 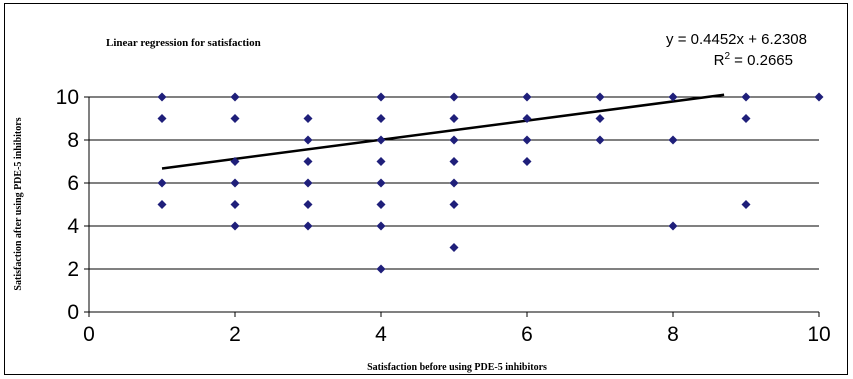 What do you see at coordinates (73, 140) in the screenshot?
I see `y-tick-label-8: 8` at bounding box center [73, 140].